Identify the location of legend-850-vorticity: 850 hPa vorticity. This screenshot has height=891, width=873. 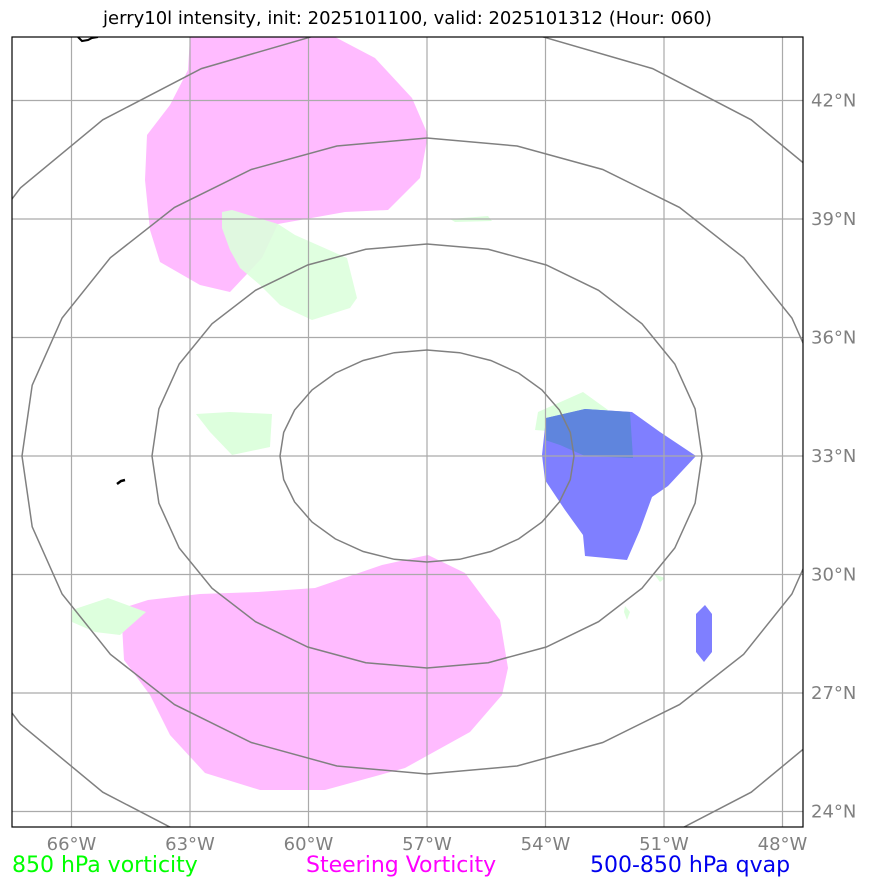
(105, 865).